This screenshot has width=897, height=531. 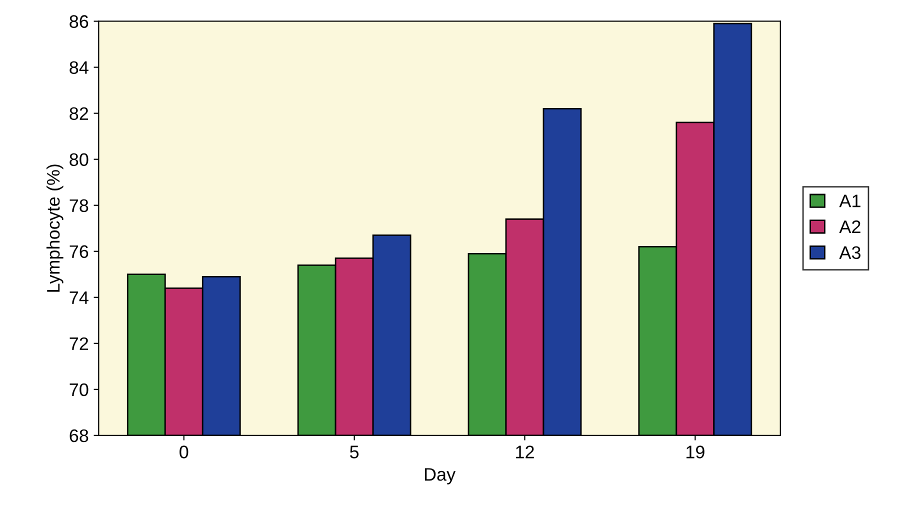 What do you see at coordinates (440, 476) in the screenshot?
I see `x-axis-title: Day` at bounding box center [440, 476].